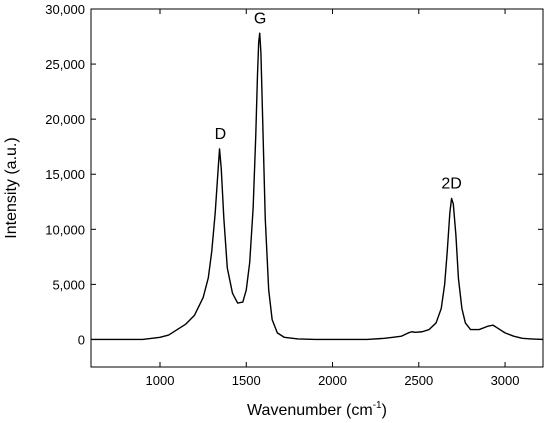 Image resolution: width=550 pixels, height=423 pixels. I want to click on y-tick-label: 25,000, so click(65, 64).